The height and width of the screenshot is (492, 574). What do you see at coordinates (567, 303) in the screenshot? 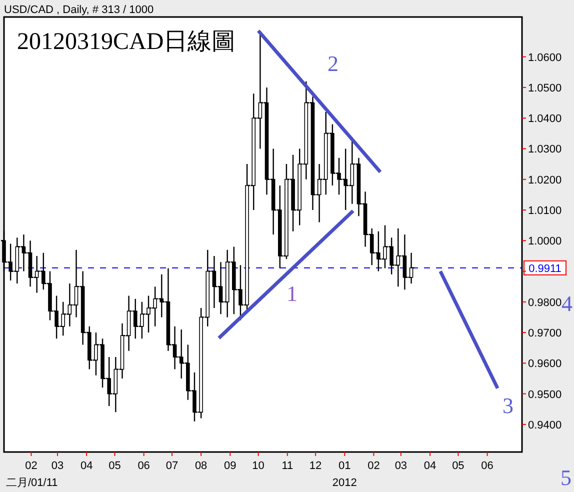
I see `text: 4` at bounding box center [567, 303].